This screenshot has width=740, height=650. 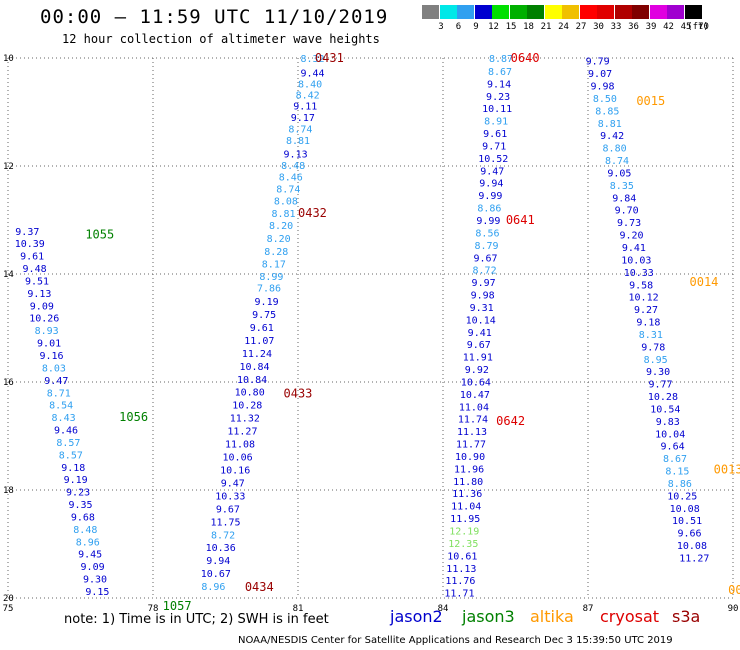 What do you see at coordinates (677, 472) in the screenshot?
I see `data-point-label: 8.15` at bounding box center [677, 472].